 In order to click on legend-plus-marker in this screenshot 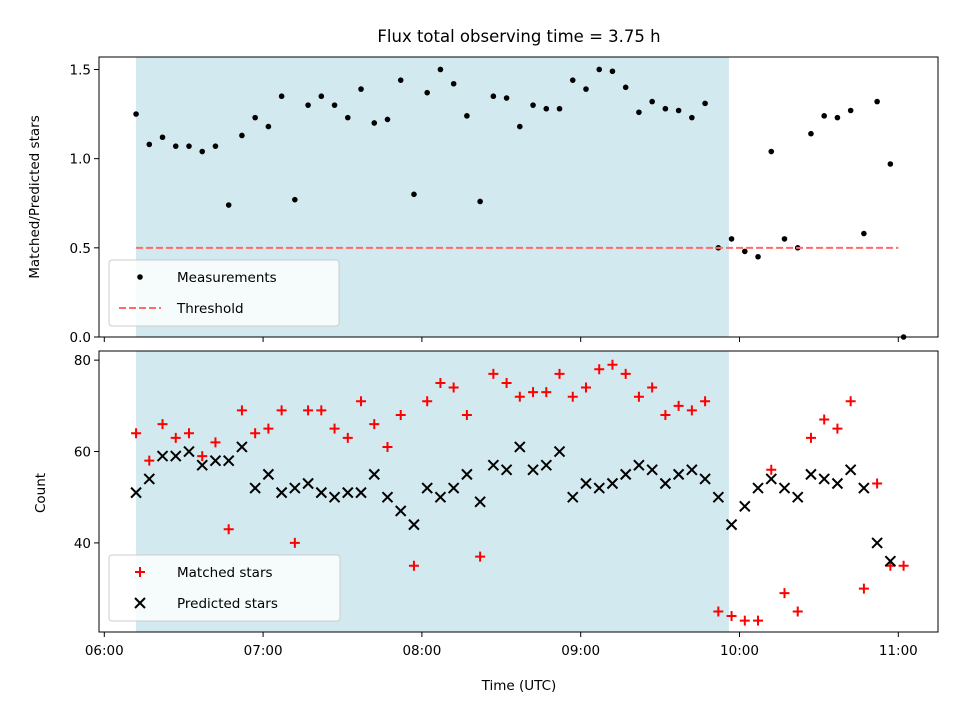, I will do `click(140, 572)`.